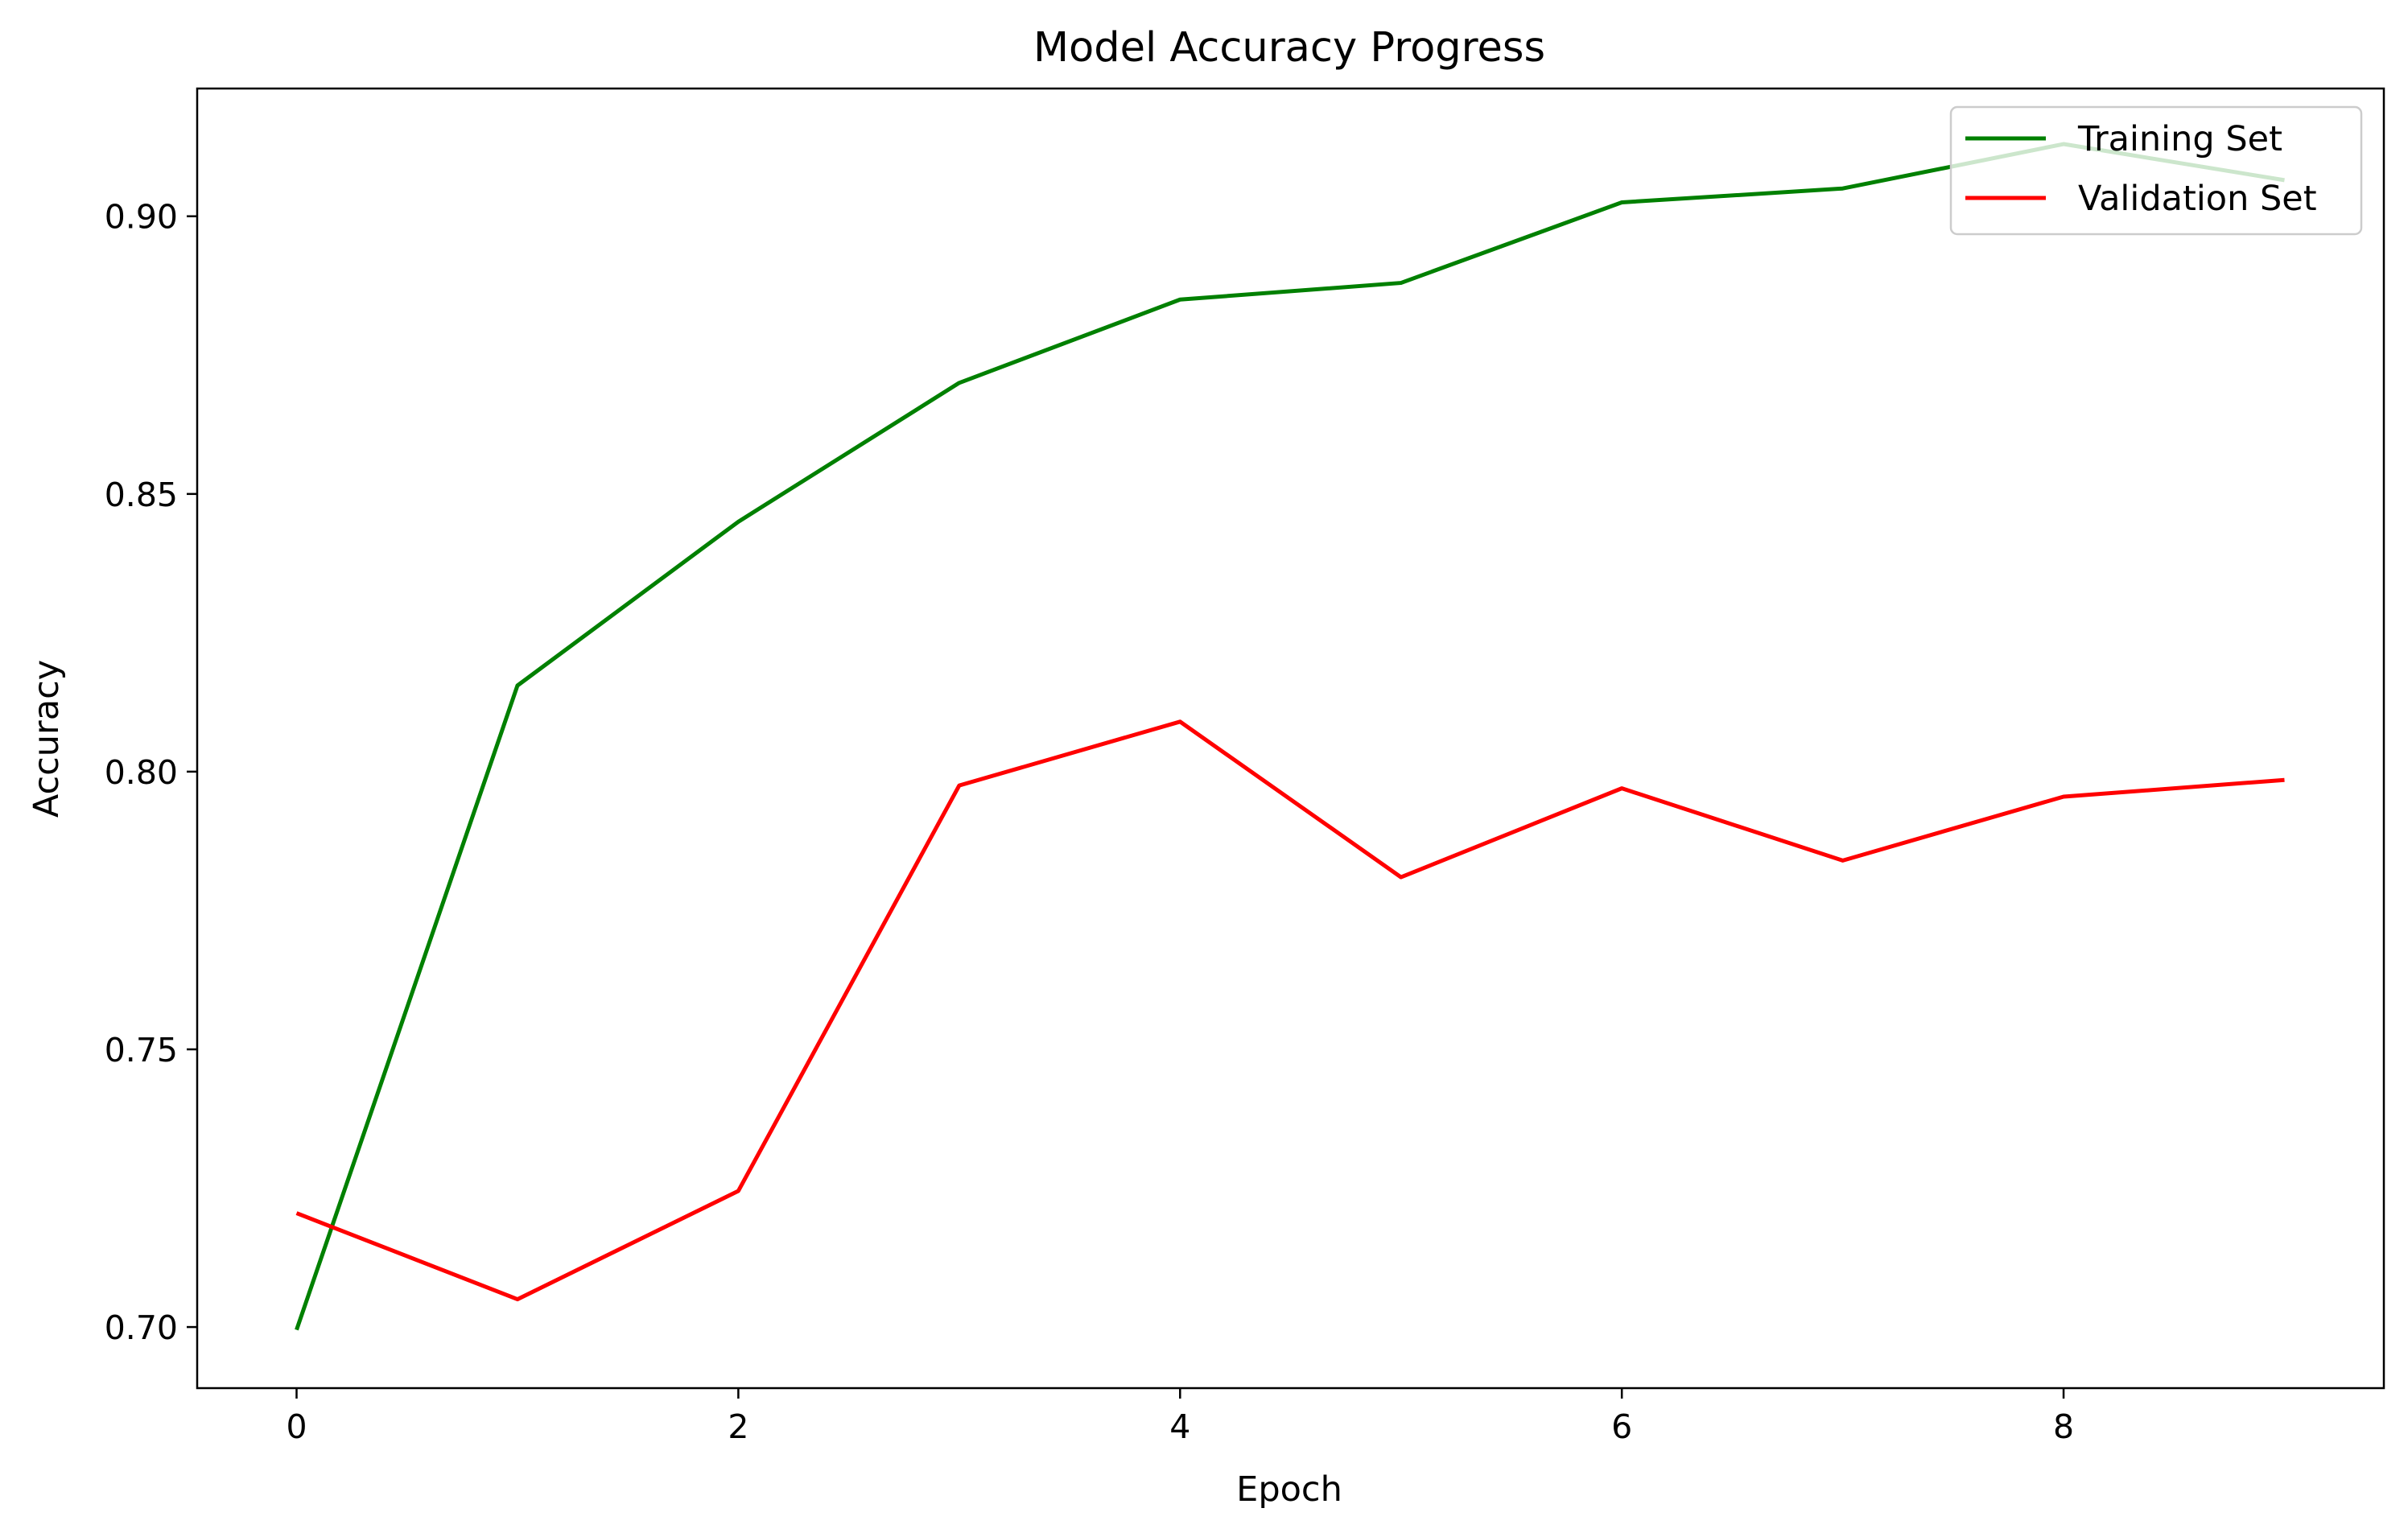  Describe the element at coordinates (141, 1050) in the screenshot. I see `y-tick-label: 0.75` at that location.